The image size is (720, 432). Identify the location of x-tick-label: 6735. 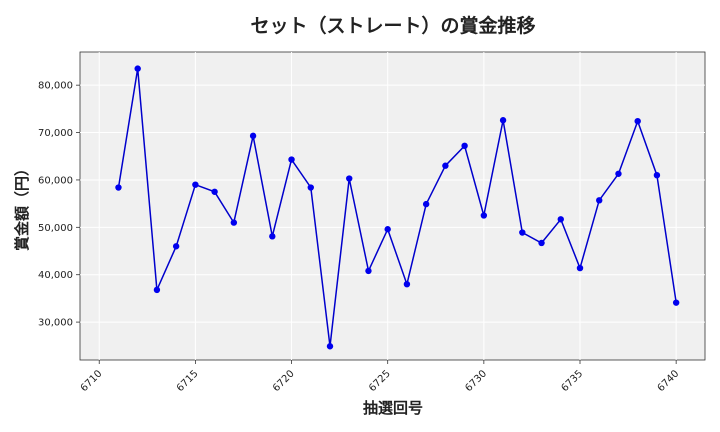
(572, 381).